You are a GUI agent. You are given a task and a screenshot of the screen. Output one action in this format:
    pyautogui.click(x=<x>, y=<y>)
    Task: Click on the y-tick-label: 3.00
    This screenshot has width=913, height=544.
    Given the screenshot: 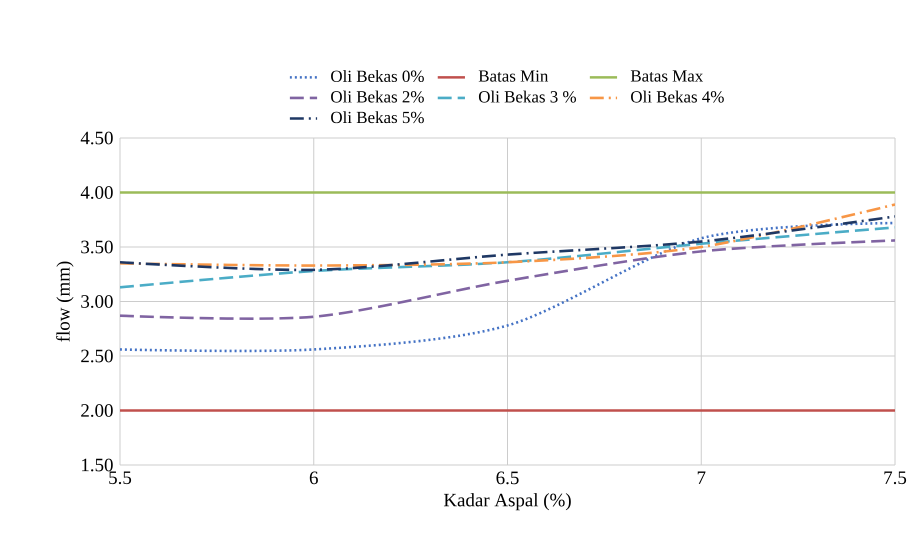 What is the action you would take?
    pyautogui.click(x=97, y=301)
    